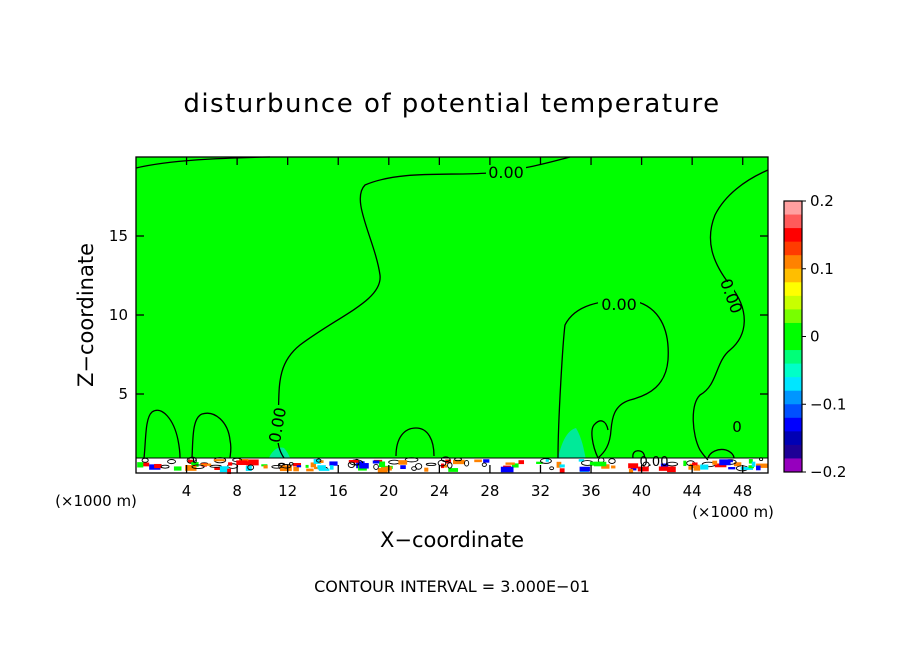  What do you see at coordinates (590, 491) in the screenshot?
I see `x-tick-label: 36` at bounding box center [590, 491].